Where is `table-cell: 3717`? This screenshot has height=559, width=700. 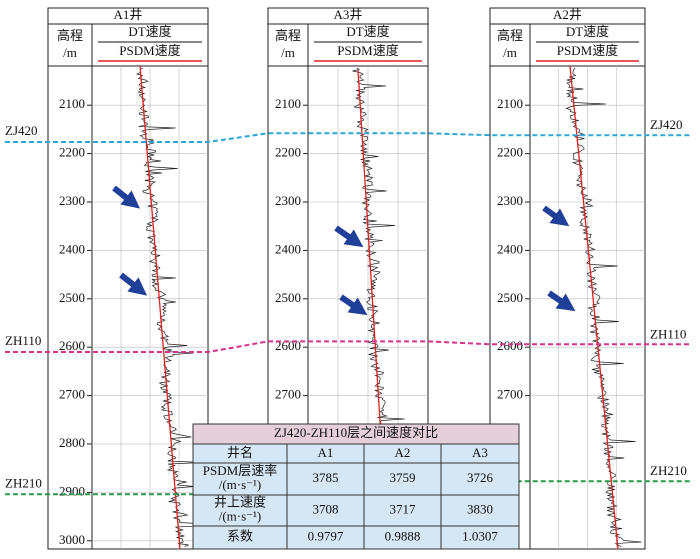
table-cell: 3717 is located at coordinates (403, 508).